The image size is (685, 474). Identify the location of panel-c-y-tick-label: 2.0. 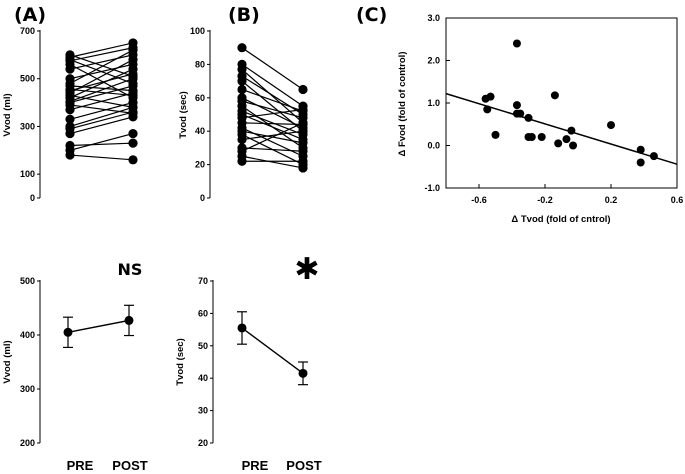
(433, 61).